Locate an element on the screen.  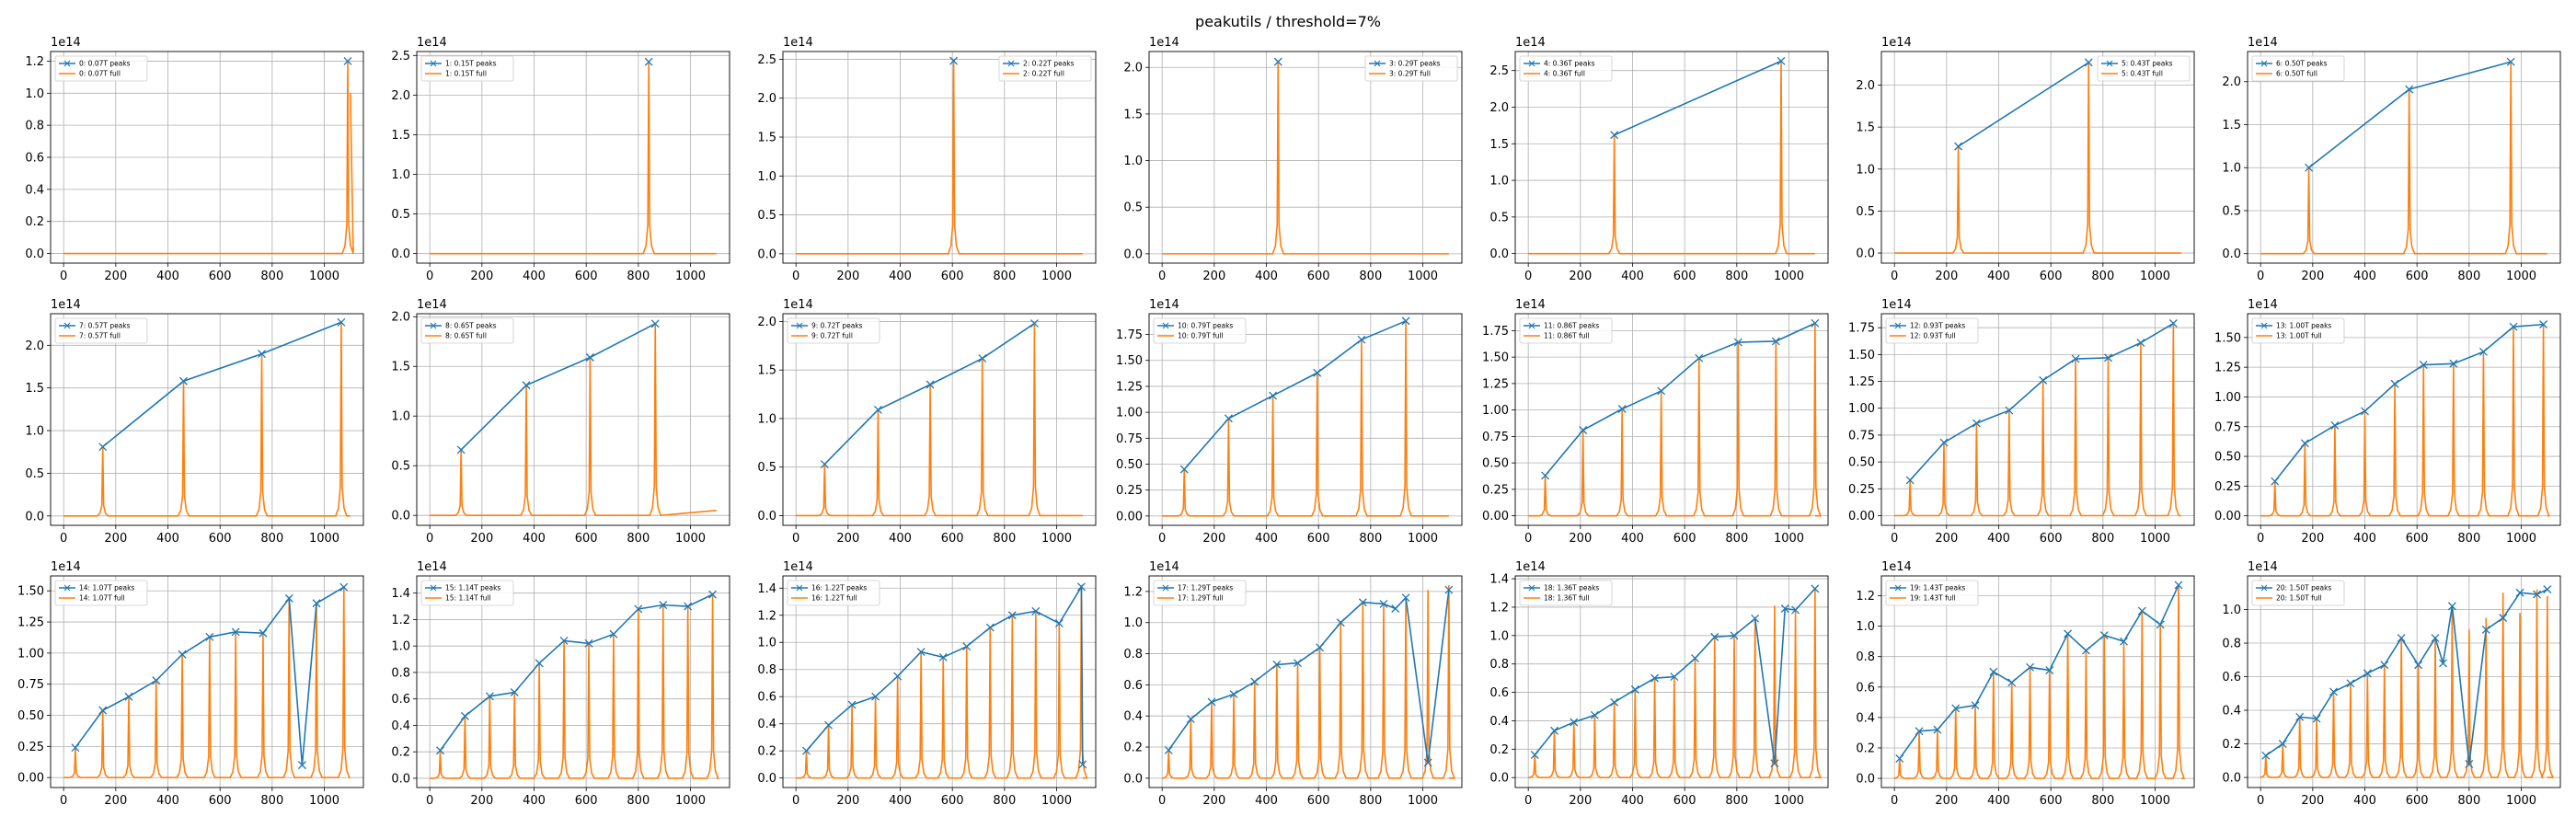
legend-full-label: 14: 1.07T full is located at coordinates (102, 598).